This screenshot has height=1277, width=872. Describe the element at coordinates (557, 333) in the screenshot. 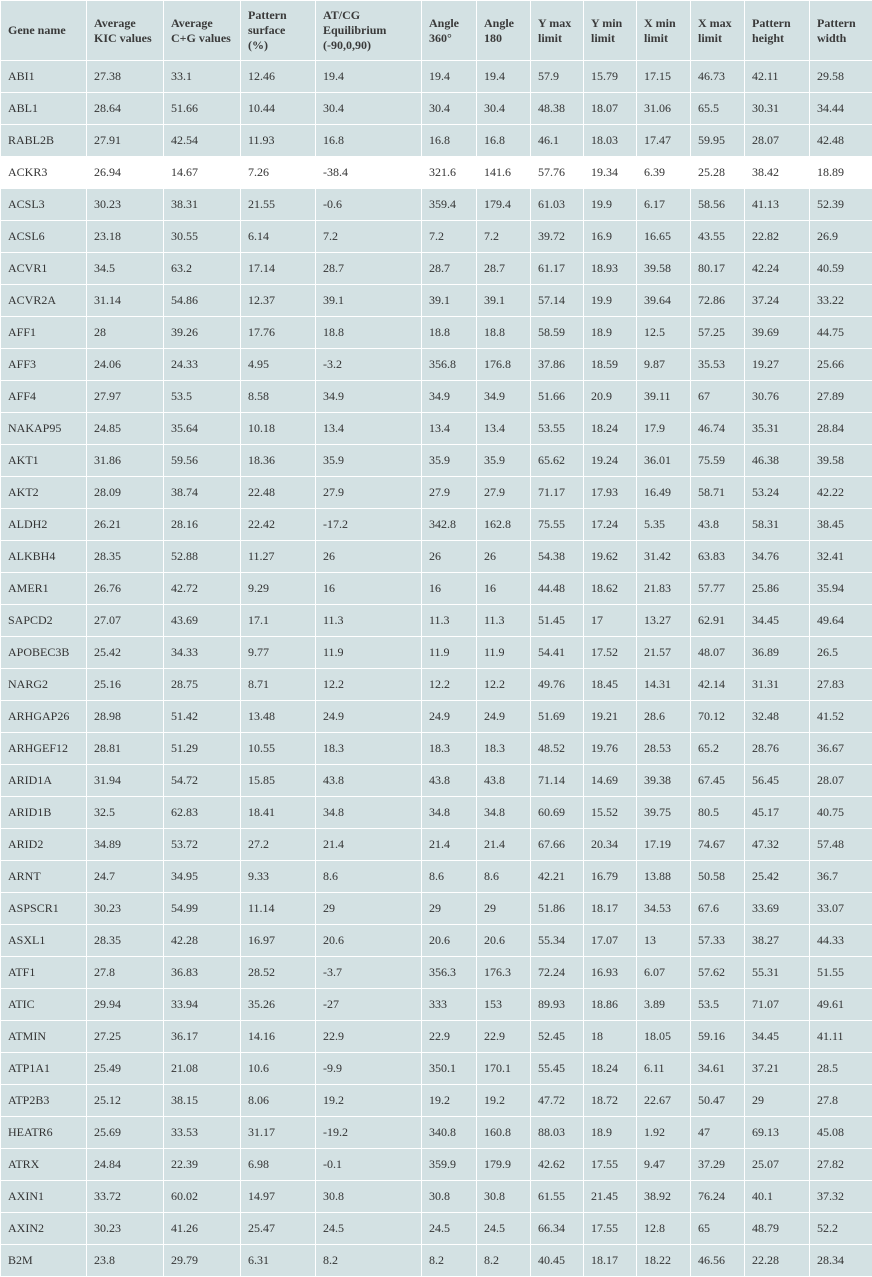

I see `table-cell: 58.59` at that location.